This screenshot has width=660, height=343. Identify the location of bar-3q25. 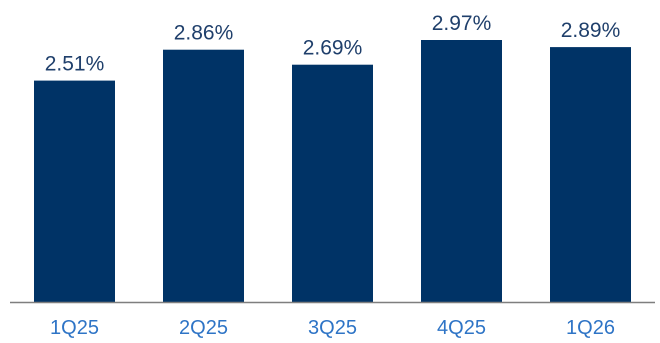
(332, 183).